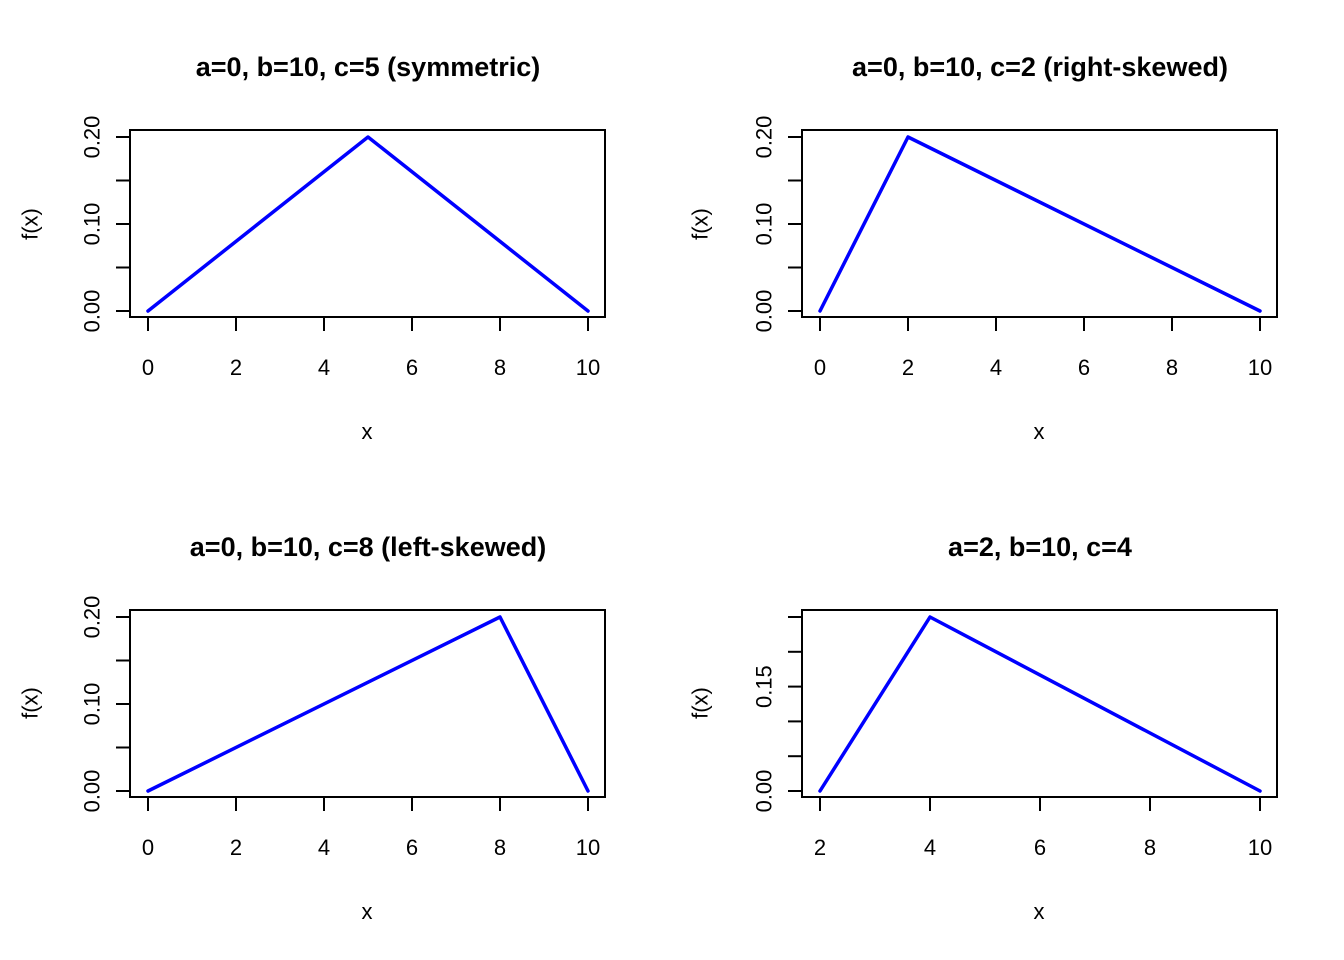 This screenshot has width=1344, height=960. What do you see at coordinates (368, 67) in the screenshot?
I see `chart-title: a=0, b=10, c=5 (symmetric)` at bounding box center [368, 67].